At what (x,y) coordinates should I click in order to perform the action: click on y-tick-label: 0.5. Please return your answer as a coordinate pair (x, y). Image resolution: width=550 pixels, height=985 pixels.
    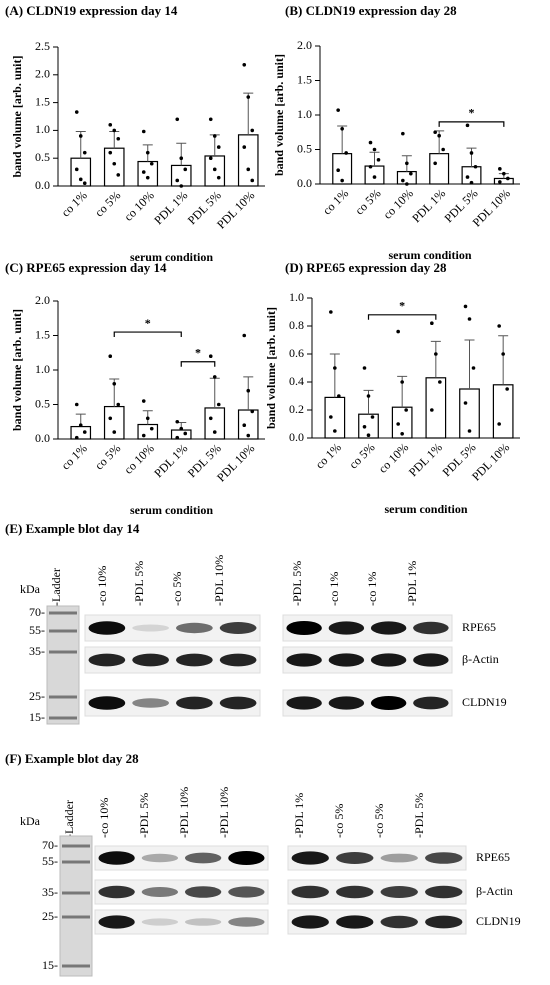
    Looking at the image, I should click on (42, 157).